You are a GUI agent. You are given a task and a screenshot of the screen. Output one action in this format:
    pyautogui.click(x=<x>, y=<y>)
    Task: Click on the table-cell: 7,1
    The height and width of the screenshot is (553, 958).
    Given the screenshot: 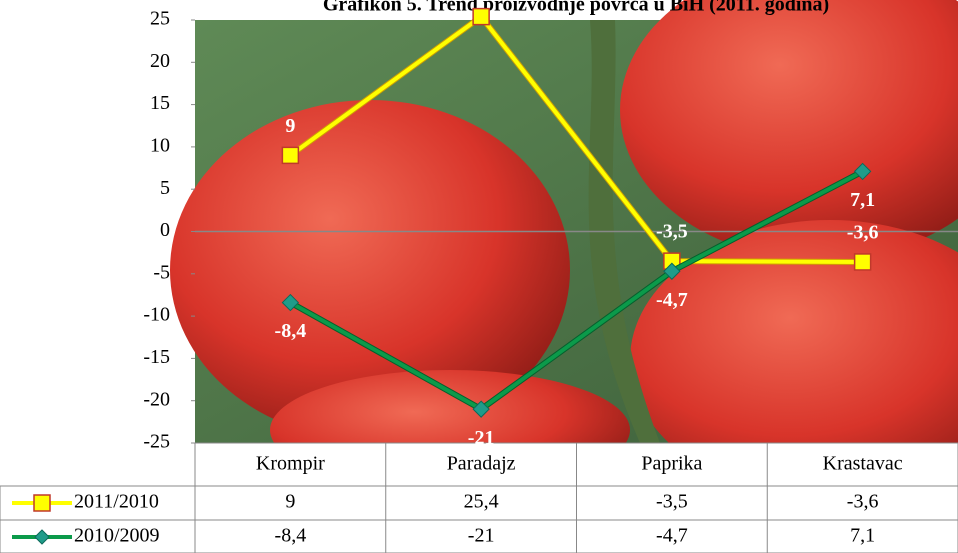 What is the action you would take?
    pyautogui.click(x=862, y=536)
    